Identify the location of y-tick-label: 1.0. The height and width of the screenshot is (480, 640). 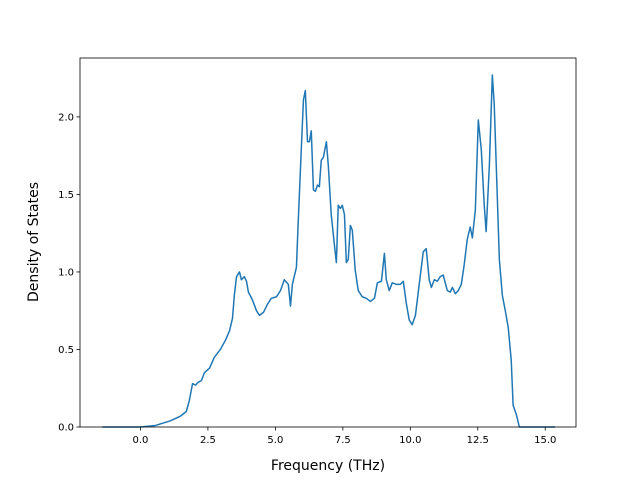
(66, 272).